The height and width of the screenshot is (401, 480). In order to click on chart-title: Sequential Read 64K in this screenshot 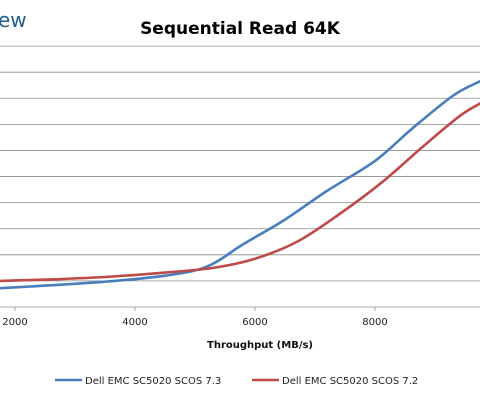, I will do `click(240, 29)`.